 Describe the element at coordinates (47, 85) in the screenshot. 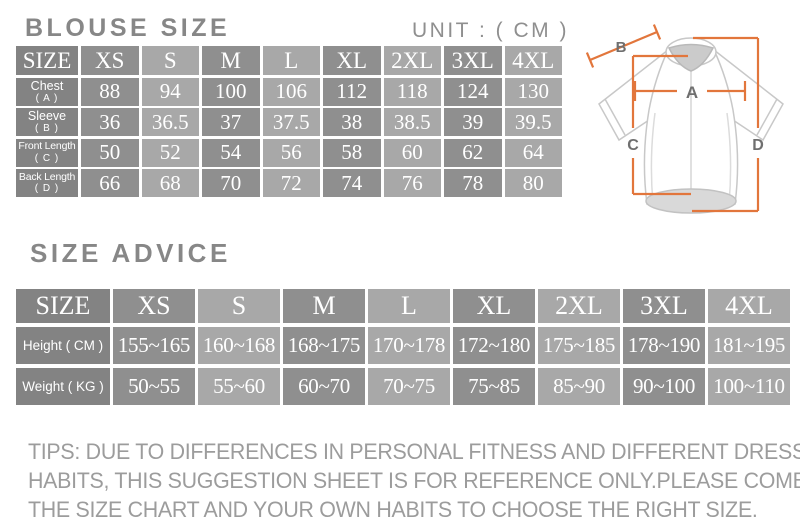

I see `row-label-text: Chest` at that location.